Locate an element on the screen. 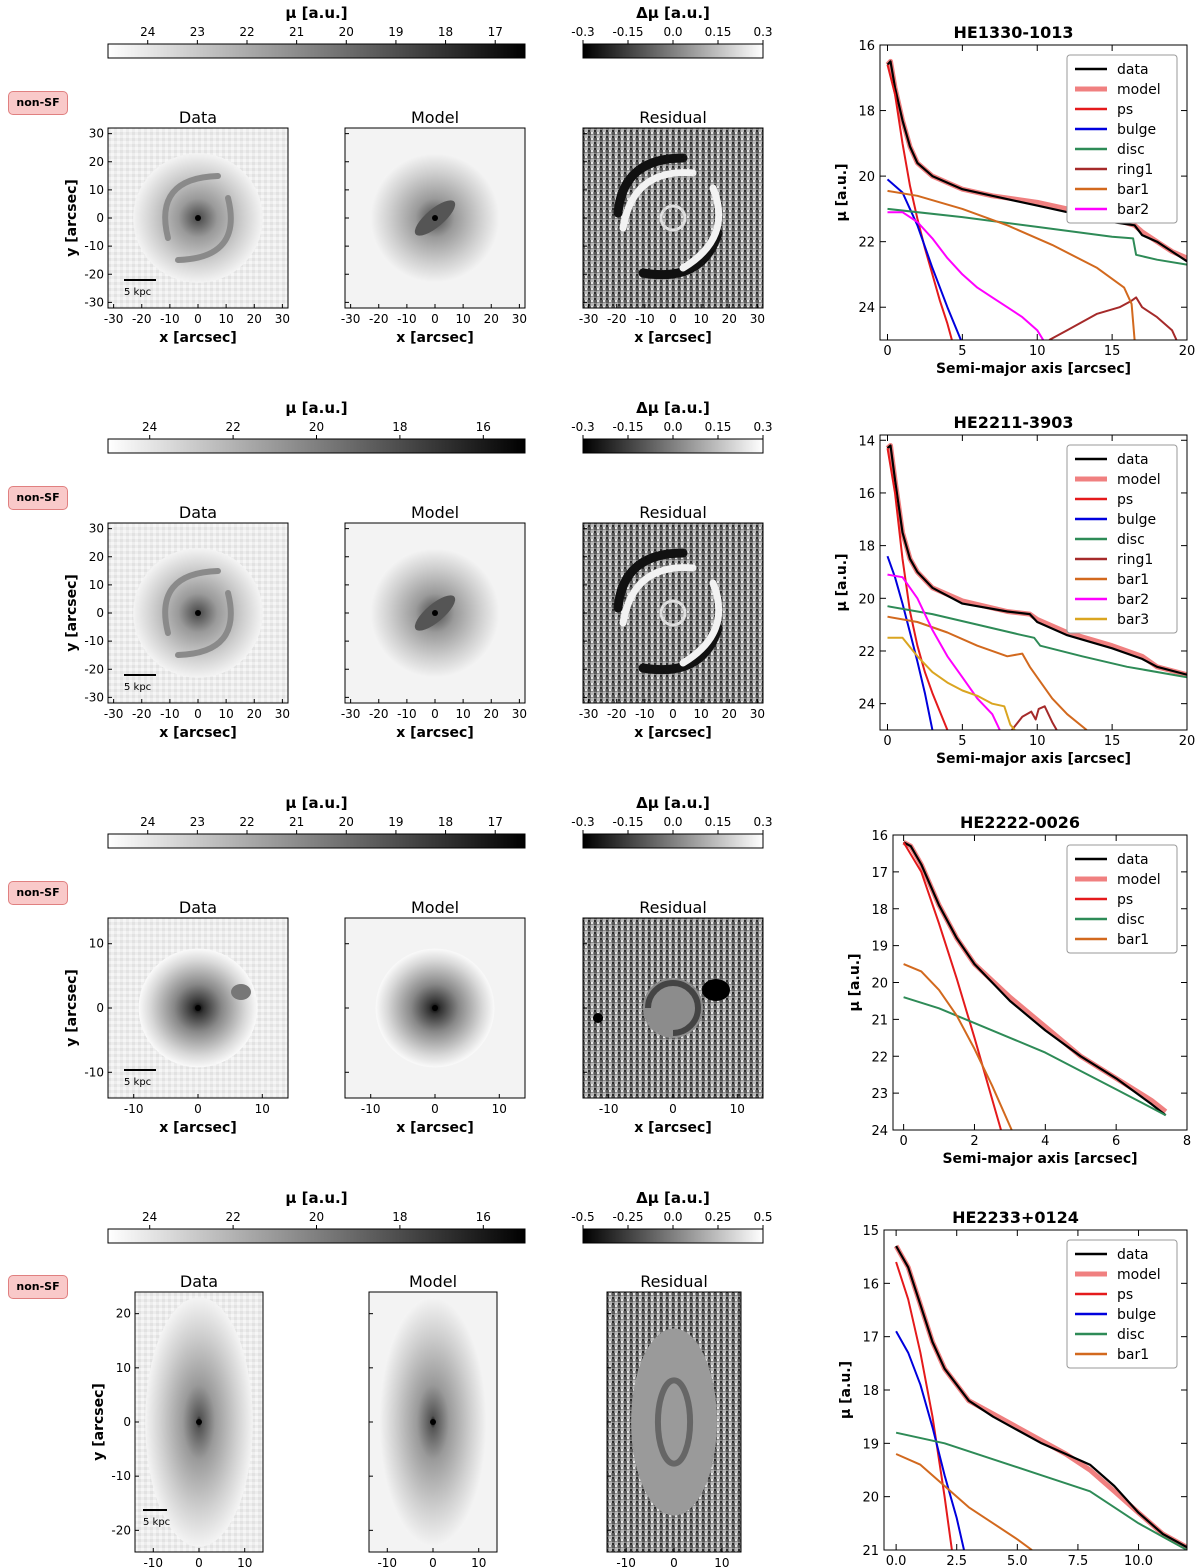 The width and height of the screenshot is (1200, 1568). legend: data model ps disc bar1 is located at coordinates (1122, 899).